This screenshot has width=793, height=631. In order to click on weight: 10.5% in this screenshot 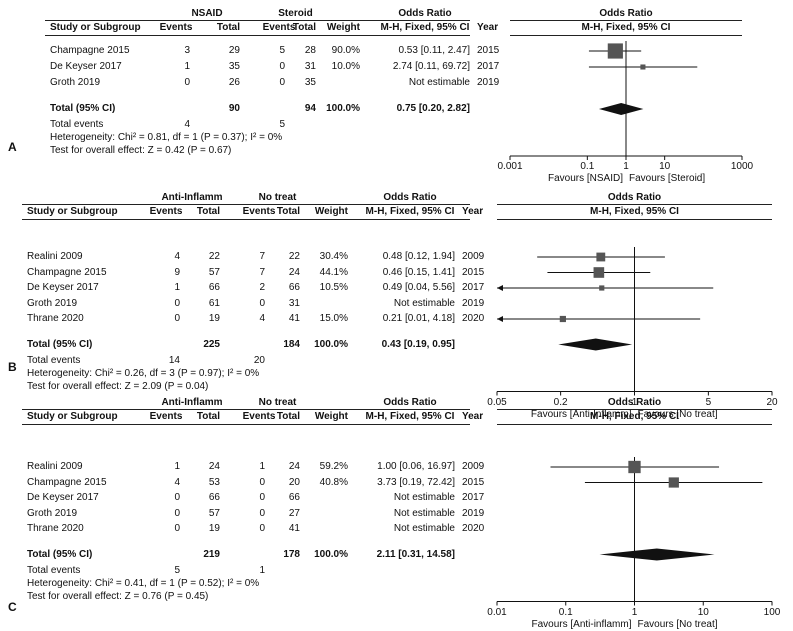, I will do `click(333, 287)`.